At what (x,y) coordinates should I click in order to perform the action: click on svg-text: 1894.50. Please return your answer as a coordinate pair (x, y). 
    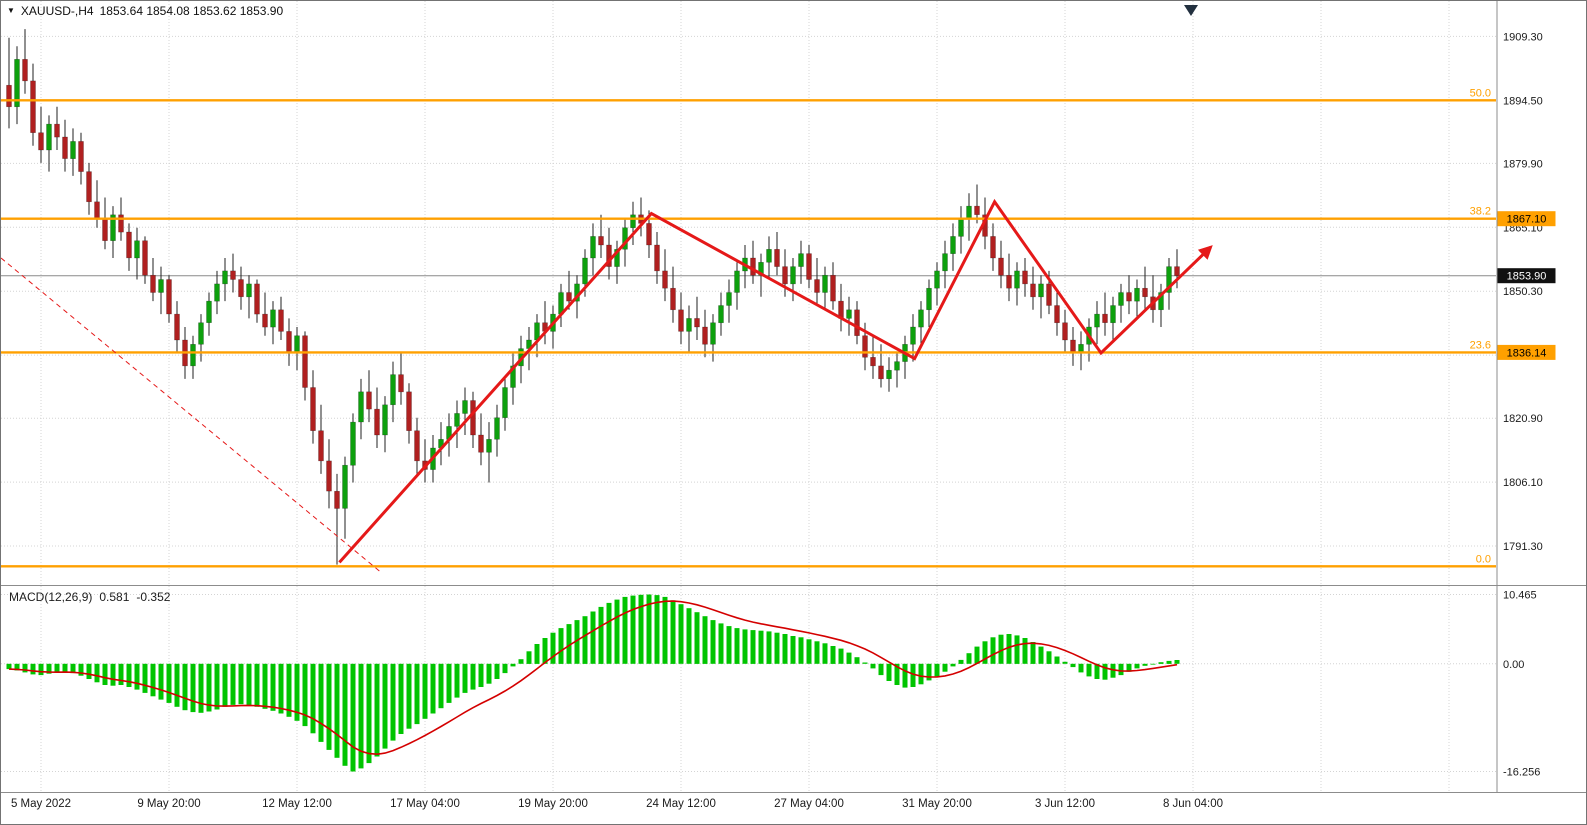
    Looking at the image, I should click on (1523, 101).